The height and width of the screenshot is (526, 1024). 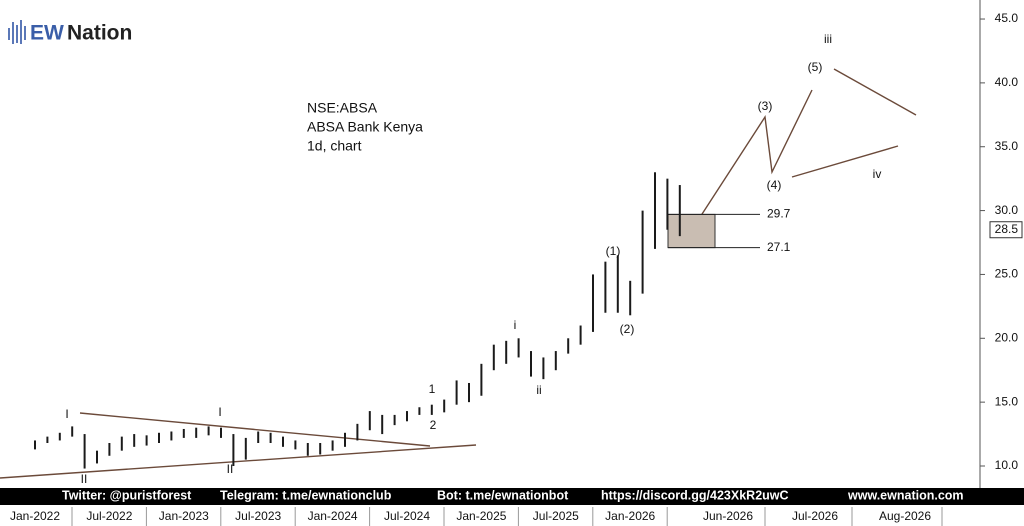 What do you see at coordinates (35, 516) in the screenshot?
I see `x-tick-label: Jan-2022` at bounding box center [35, 516].